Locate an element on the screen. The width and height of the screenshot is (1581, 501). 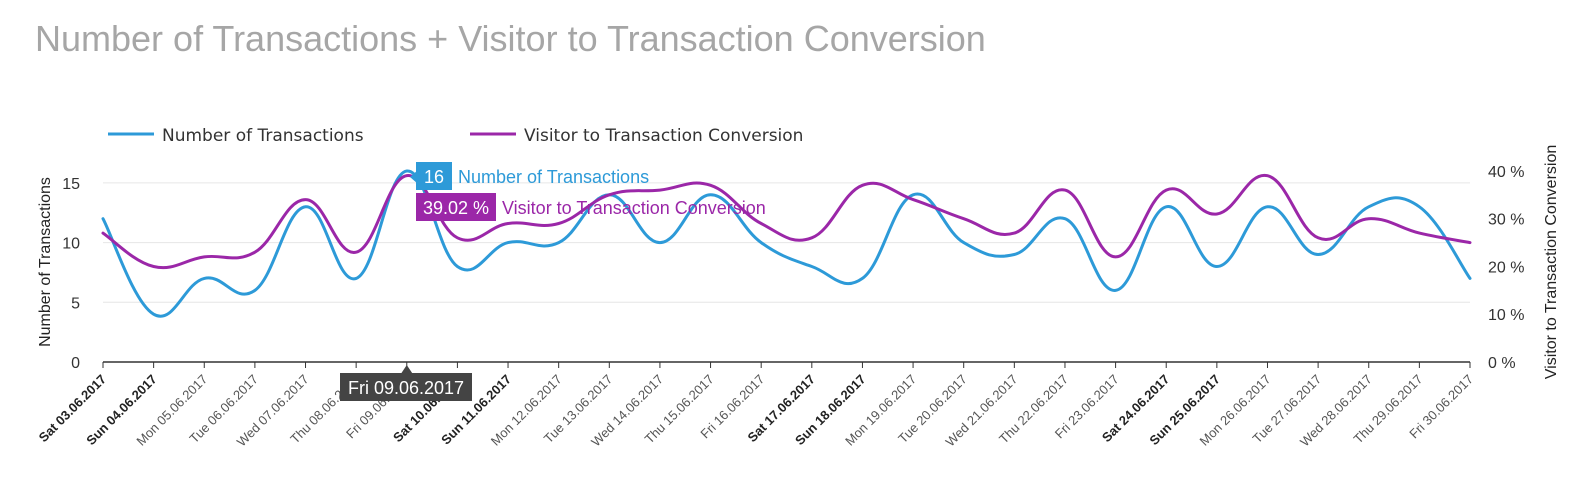
tooltip-conversion-value: 39.02 % is located at coordinates (456, 208).